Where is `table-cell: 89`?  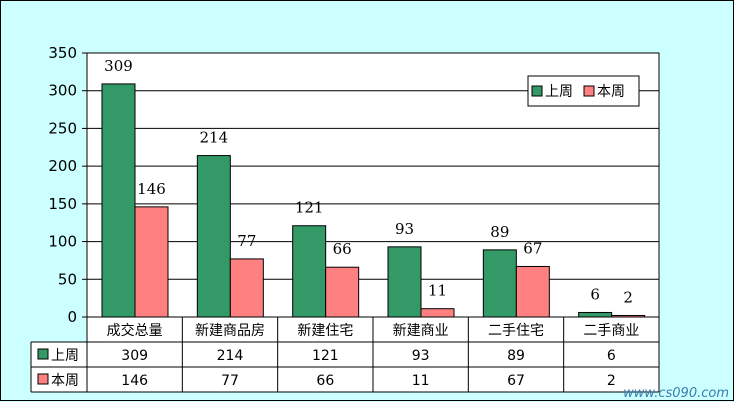
table-cell: 89 is located at coordinates (516, 356).